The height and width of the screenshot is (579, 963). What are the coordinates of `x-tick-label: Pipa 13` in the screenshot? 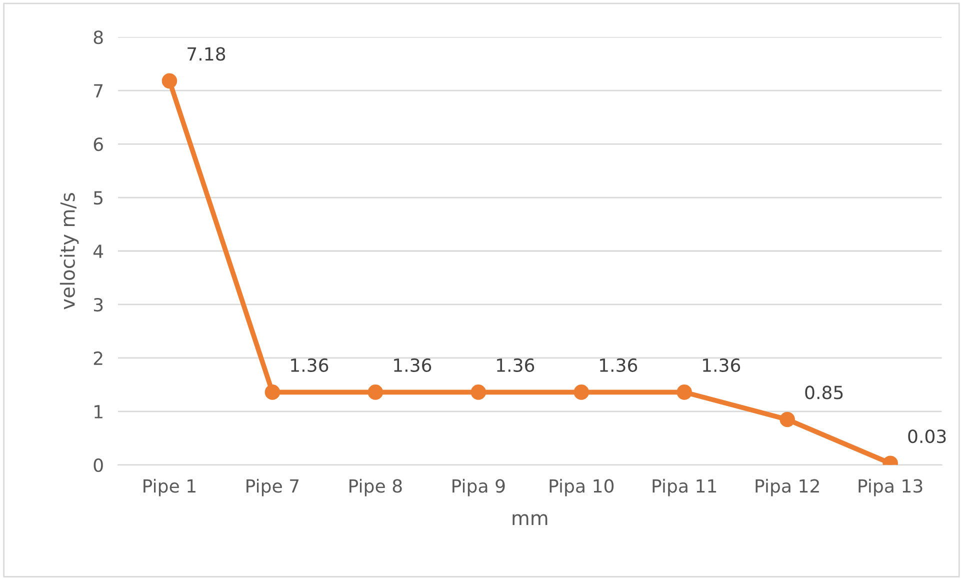 It's located at (890, 487).